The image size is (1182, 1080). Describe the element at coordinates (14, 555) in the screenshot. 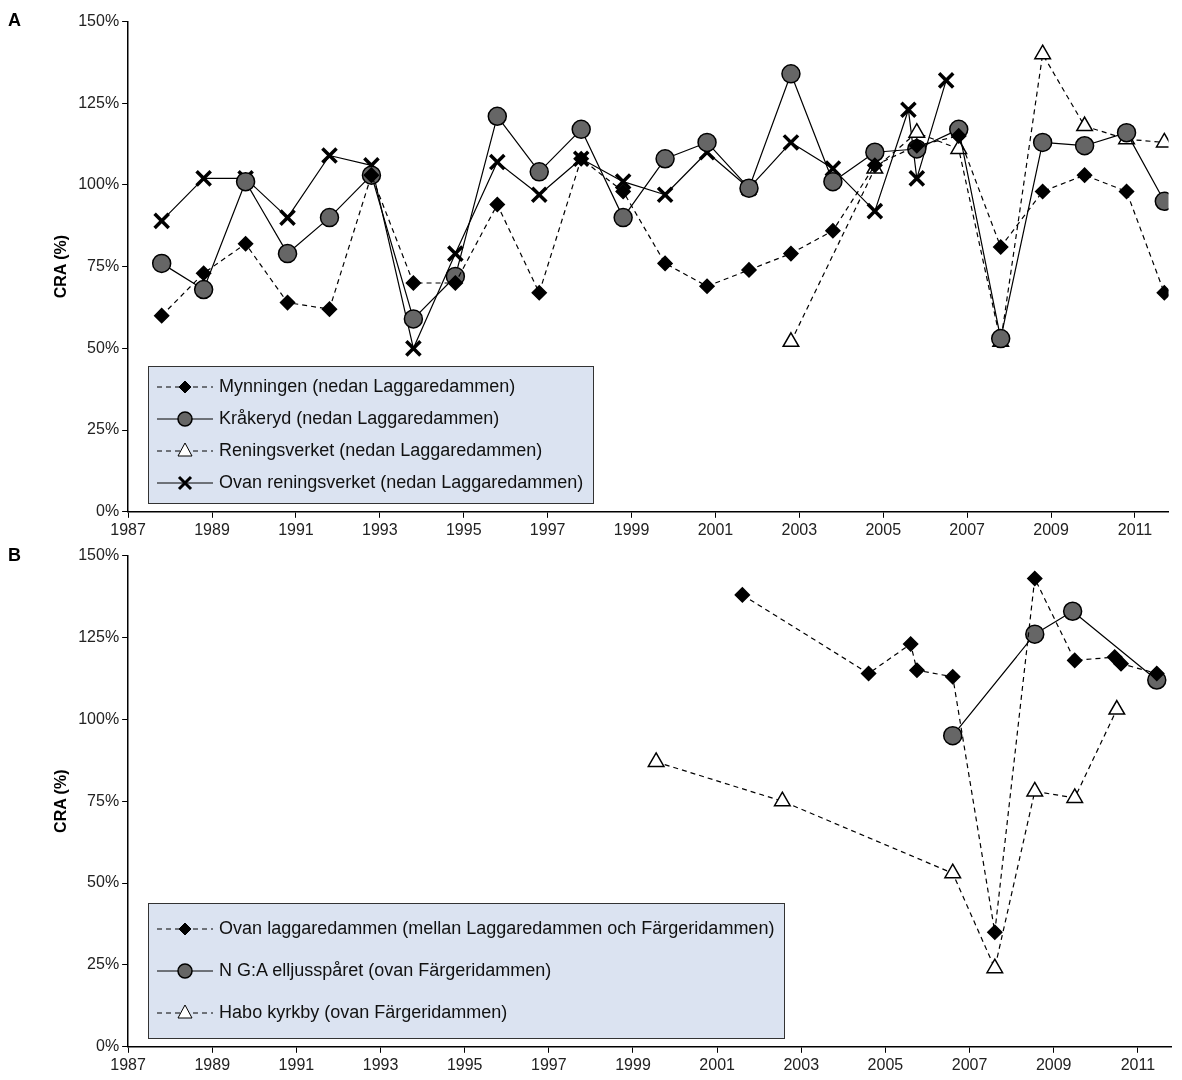

I see `chart-title: B` at that location.